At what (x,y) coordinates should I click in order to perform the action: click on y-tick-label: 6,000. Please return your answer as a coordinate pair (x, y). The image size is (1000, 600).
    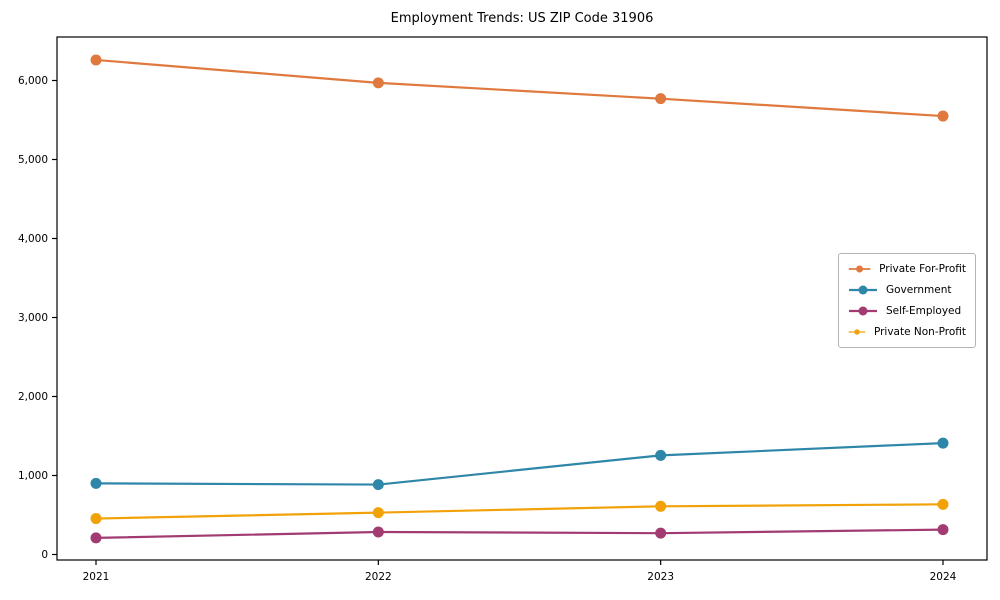
    Looking at the image, I should click on (33, 81).